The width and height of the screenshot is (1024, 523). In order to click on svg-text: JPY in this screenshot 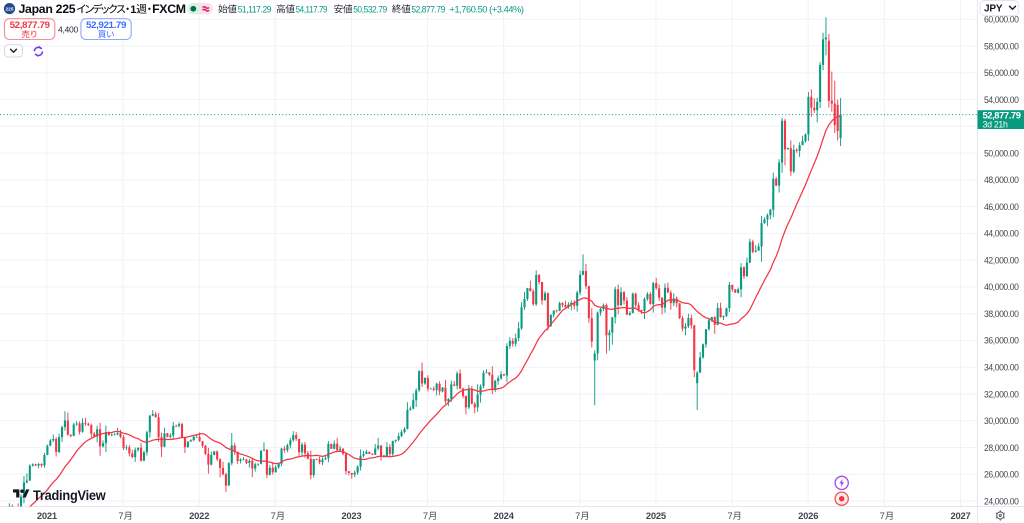, I will do `click(993, 9)`.